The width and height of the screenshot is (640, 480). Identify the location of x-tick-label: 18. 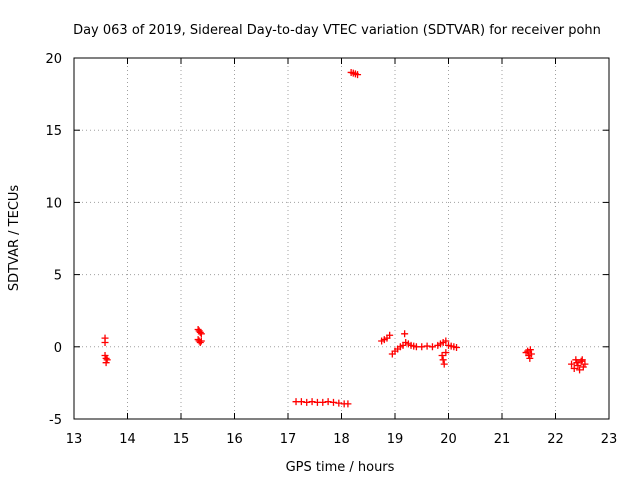
(341, 439).